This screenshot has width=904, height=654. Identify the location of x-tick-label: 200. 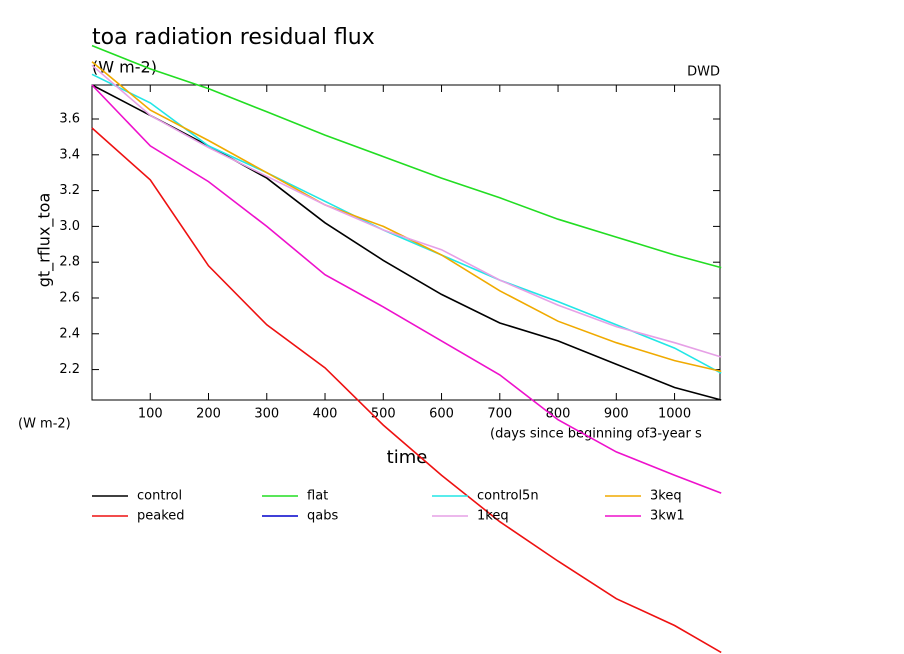
(208, 414).